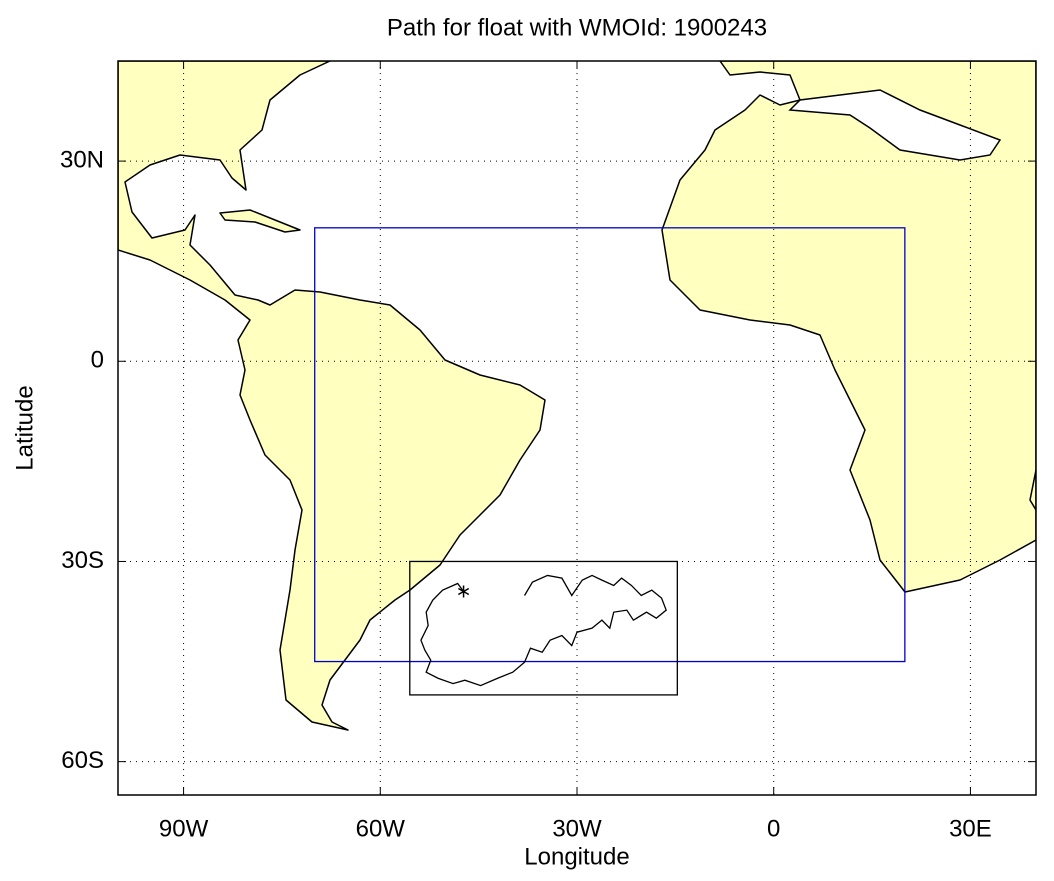 The width and height of the screenshot is (1054, 881). I want to click on x-axis-label: Longitude, so click(576, 856).